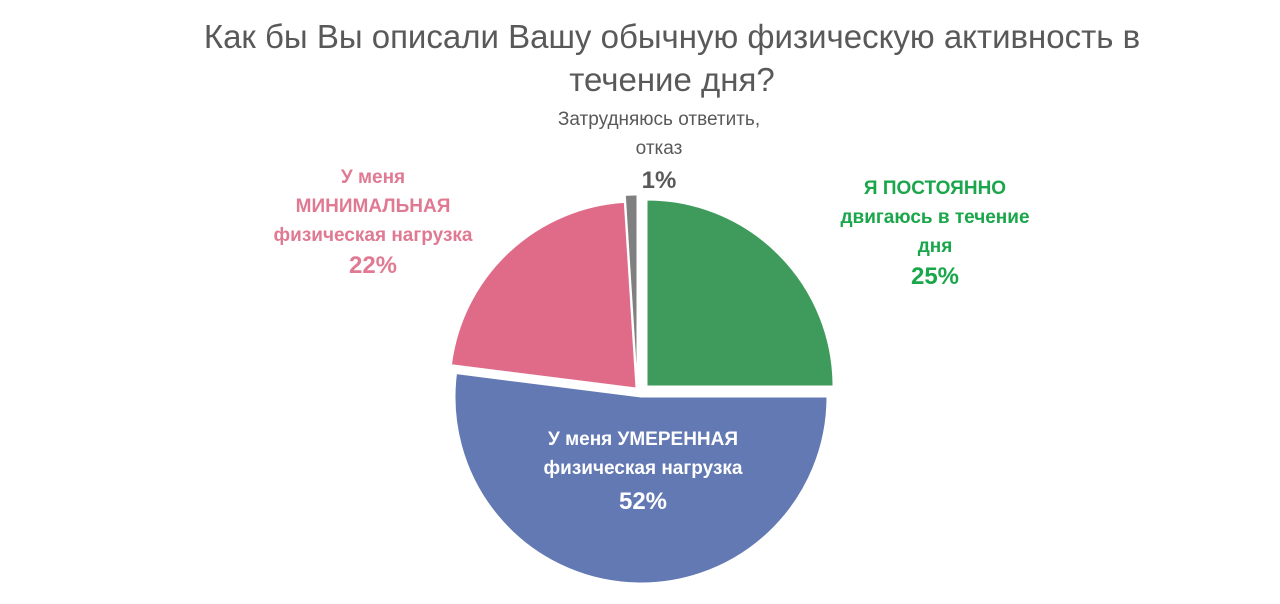  I want to click on slice-label-2: У меня УМЕРЕННАЯ физическая нагрузка 52%, so click(643, 472).